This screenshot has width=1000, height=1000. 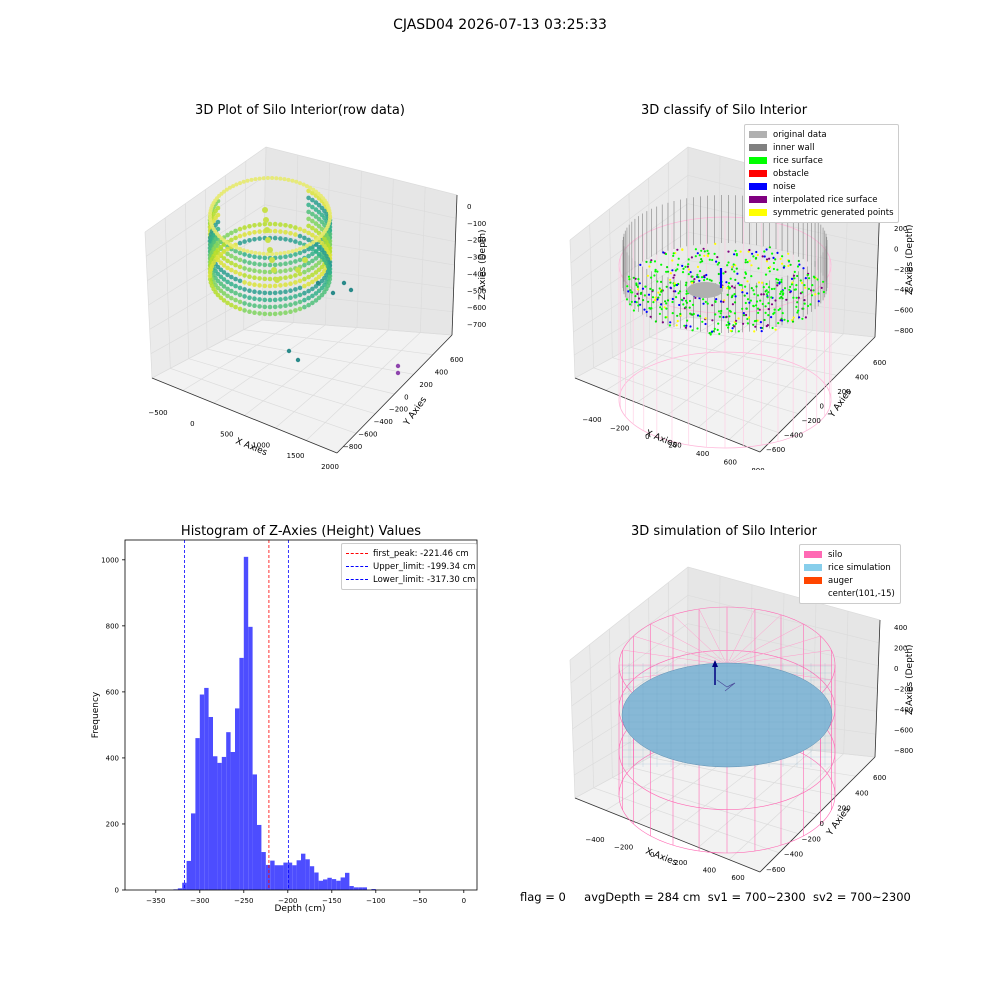 What do you see at coordinates (110, 560) in the screenshot?
I see `y-tick-label: 1000` at bounding box center [110, 560].